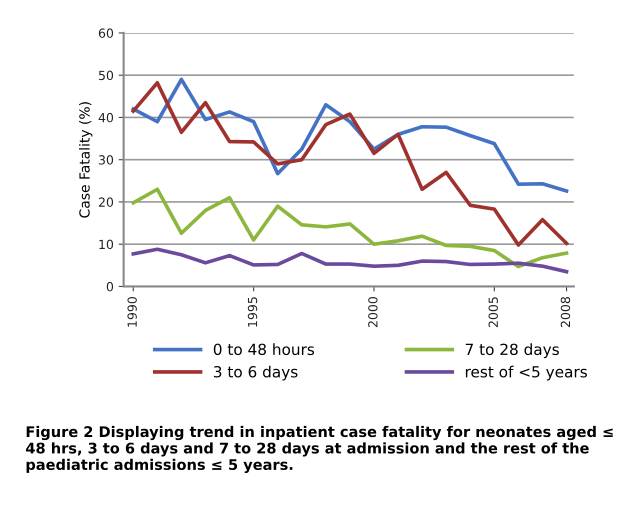 This screenshot has height=507, width=634. Describe the element at coordinates (526, 373) in the screenshot. I see `legend-label: rest of <5 years` at that location.